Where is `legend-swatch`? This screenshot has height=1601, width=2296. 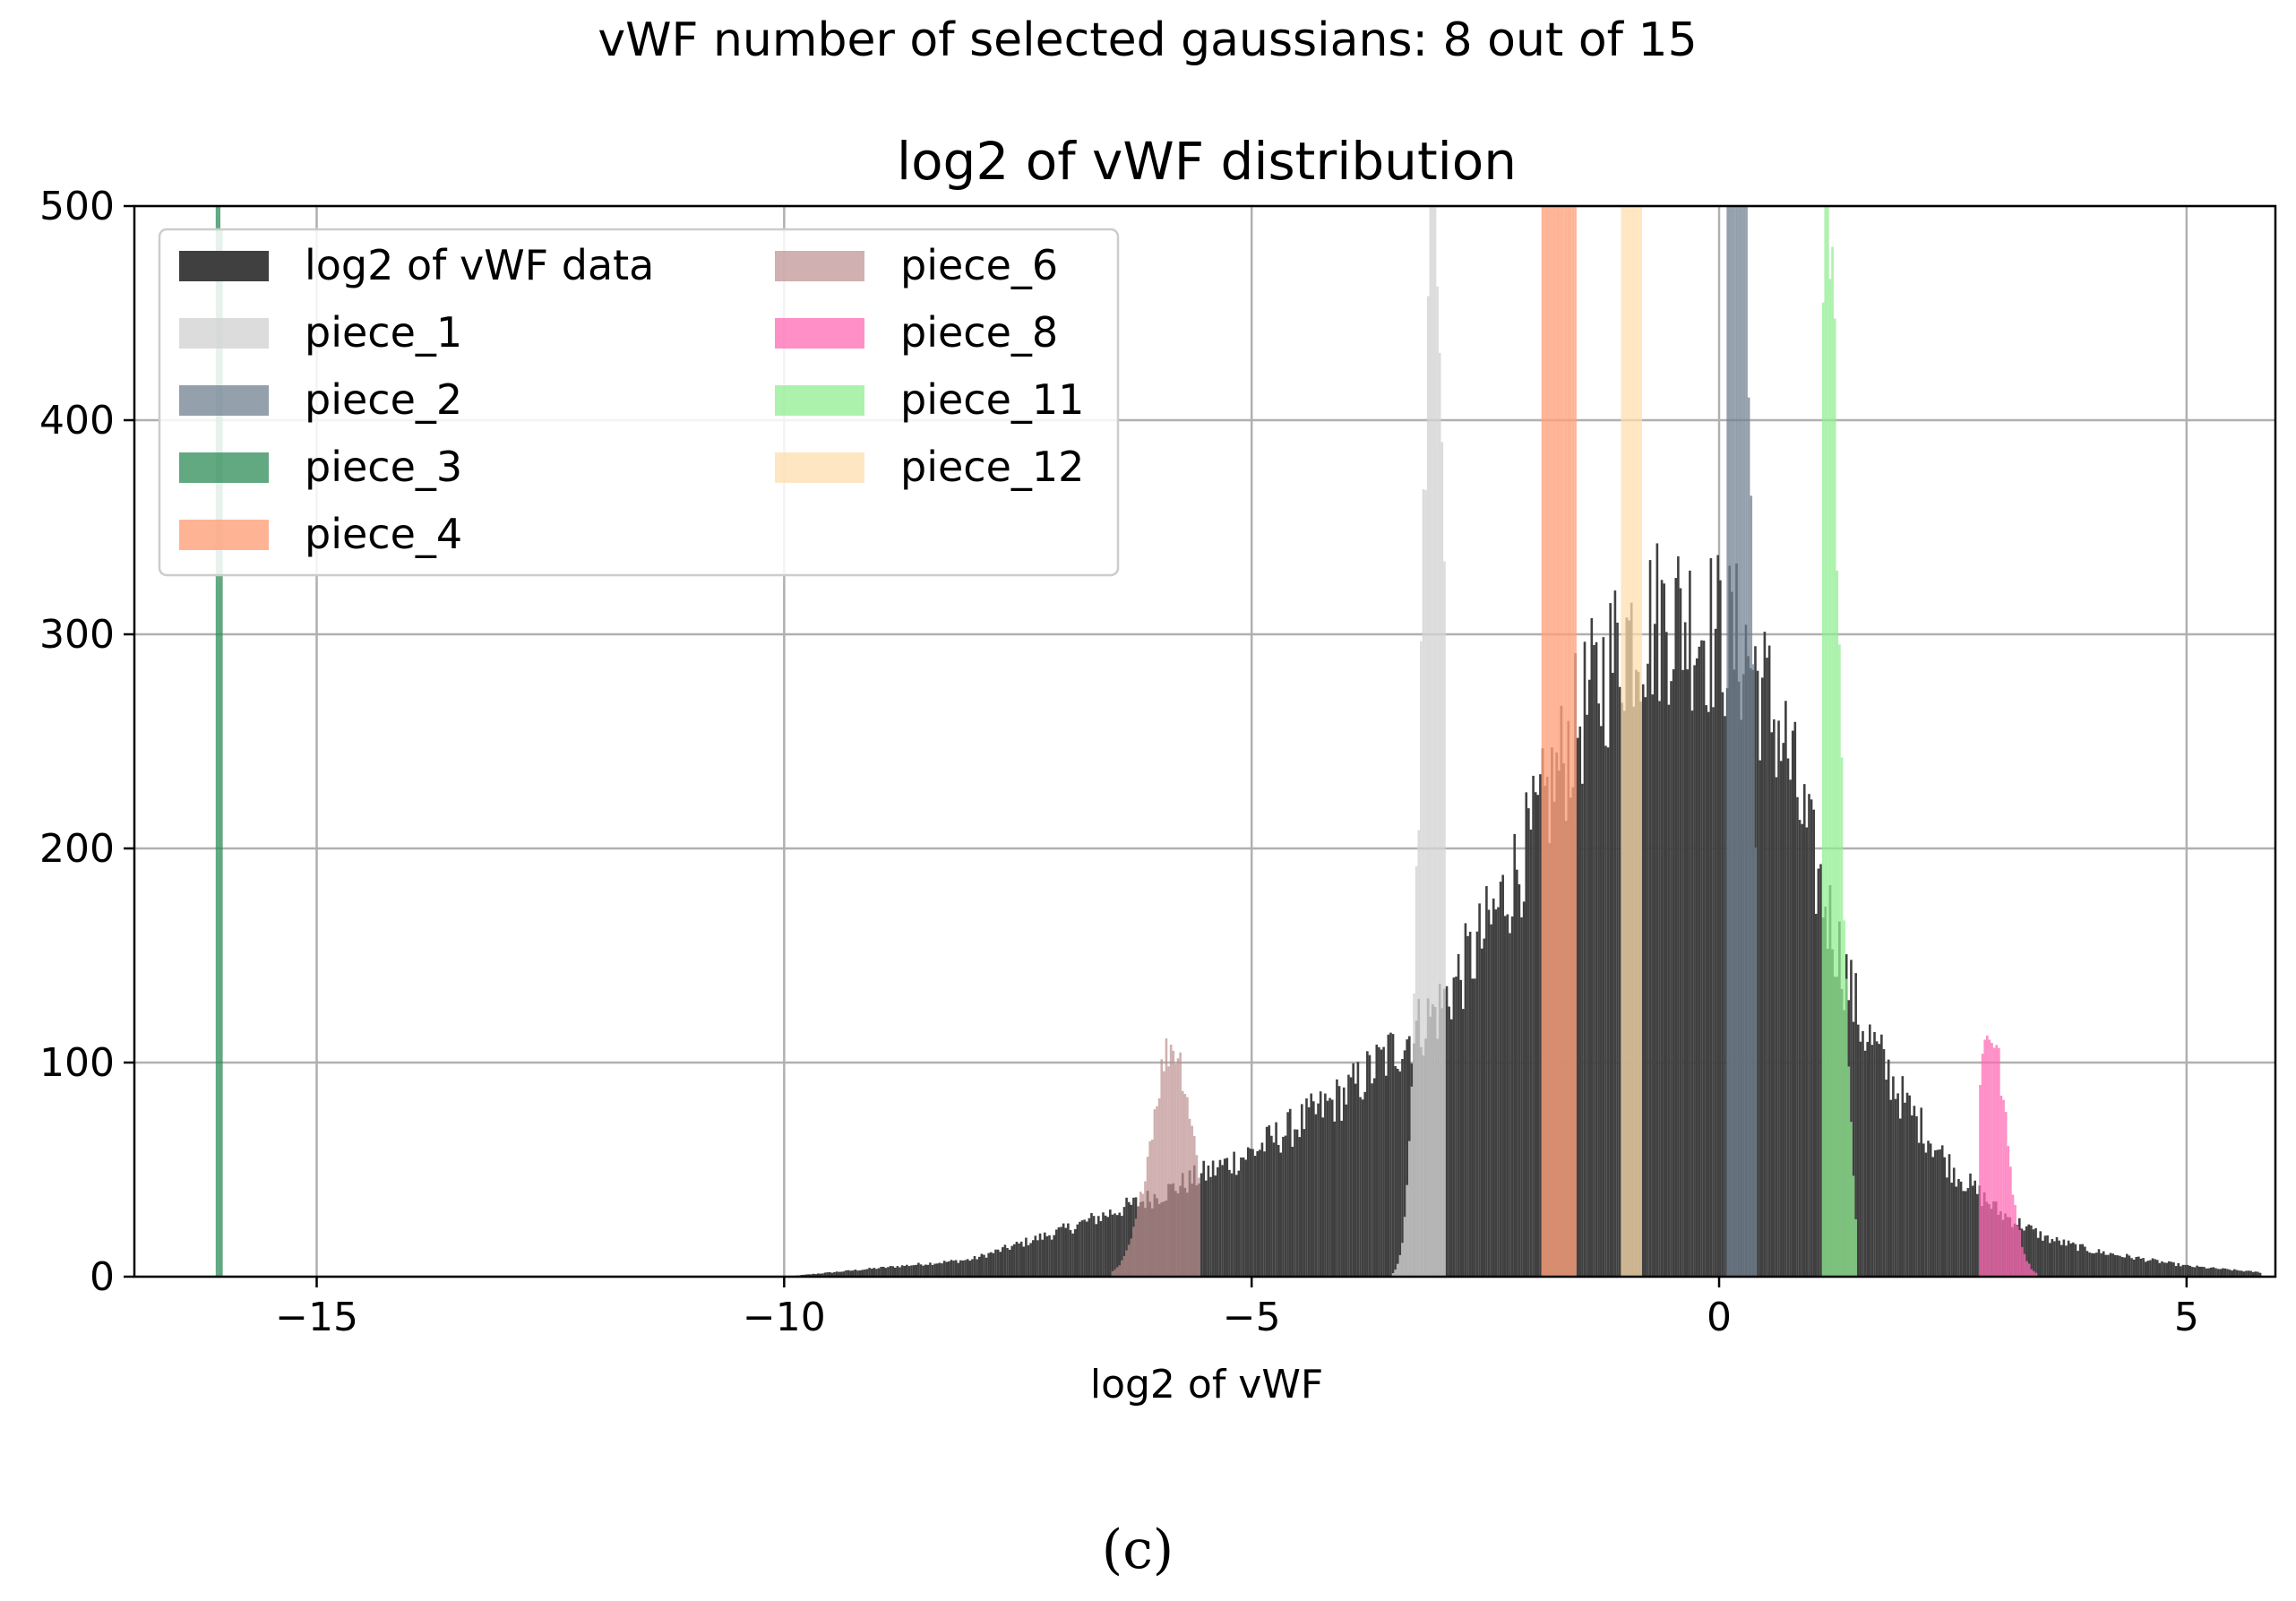 legend-swatch is located at coordinates (819, 333).